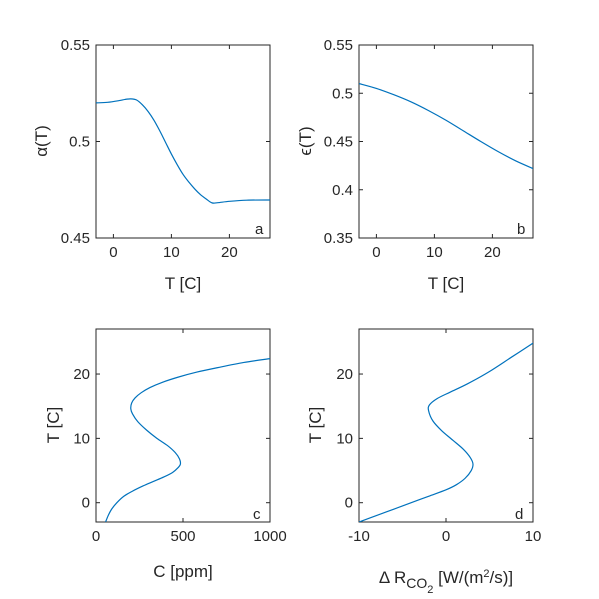  Describe the element at coordinates (338, 238) in the screenshot. I see `panel-b-ytick-label: 0.35` at that location.